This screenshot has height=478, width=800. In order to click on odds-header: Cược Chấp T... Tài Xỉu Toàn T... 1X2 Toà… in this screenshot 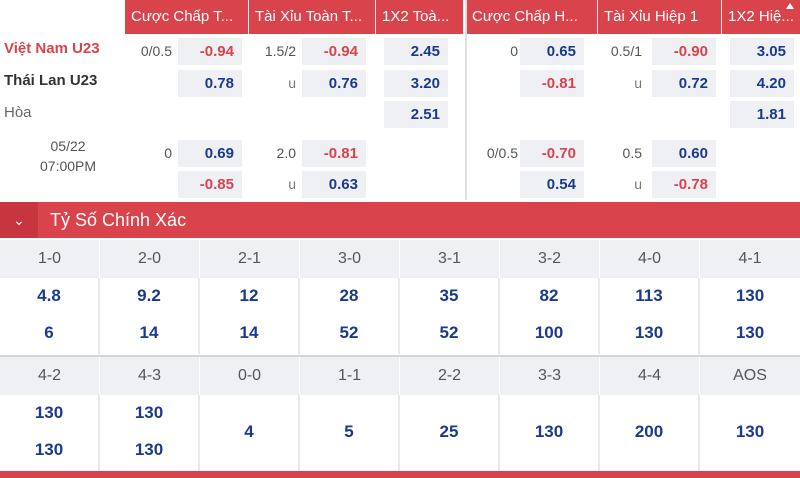, I will do `click(400, 17)`.